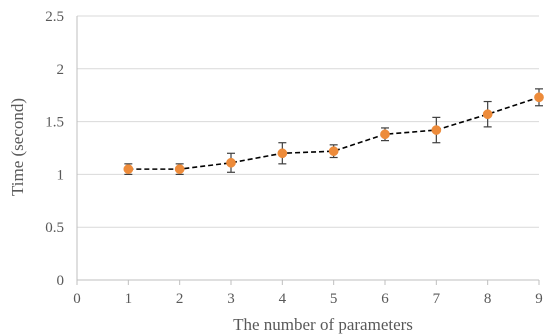 This screenshot has width=549, height=335. I want to click on x-tick-label: 2, so click(180, 299).